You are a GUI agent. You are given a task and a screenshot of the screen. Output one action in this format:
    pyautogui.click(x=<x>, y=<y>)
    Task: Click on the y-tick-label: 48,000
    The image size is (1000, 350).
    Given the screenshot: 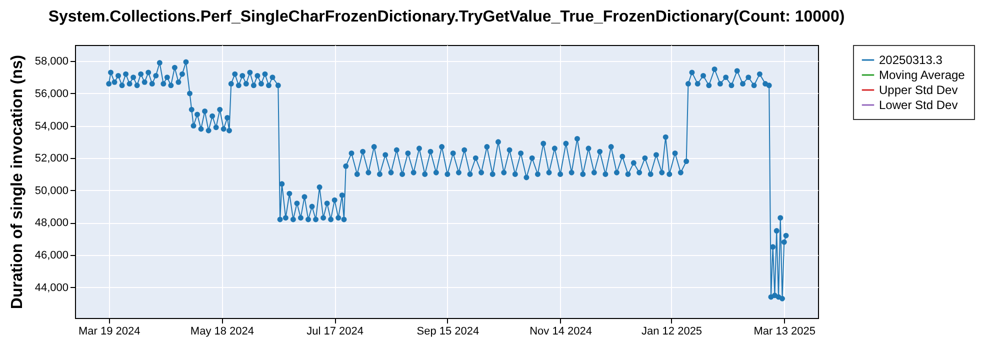 What is the action you would take?
    pyautogui.click(x=51, y=223)
    